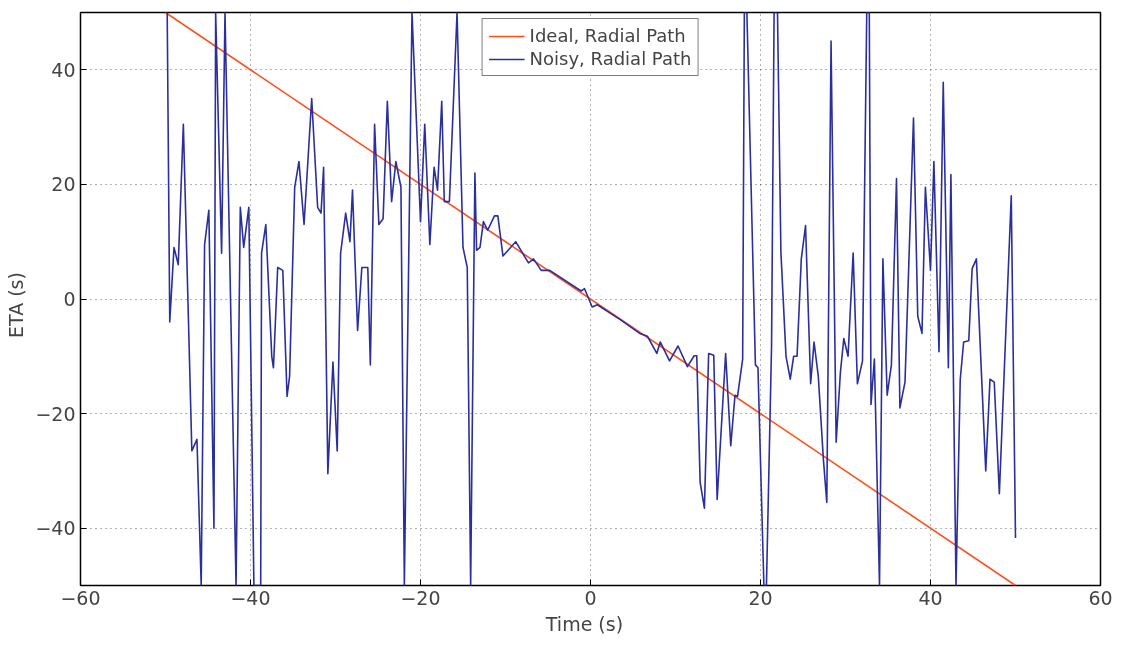 The image size is (1143, 658). Describe the element at coordinates (63, 184) in the screenshot. I see `y-tick-label: 20` at that location.